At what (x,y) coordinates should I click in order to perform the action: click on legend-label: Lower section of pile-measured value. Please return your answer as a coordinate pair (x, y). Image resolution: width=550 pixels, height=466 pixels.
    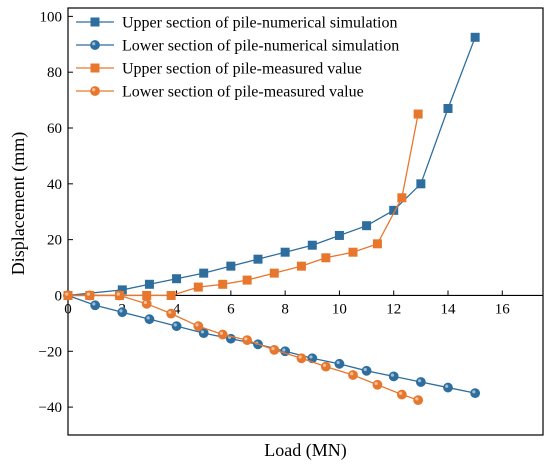
    Looking at the image, I should click on (243, 92).